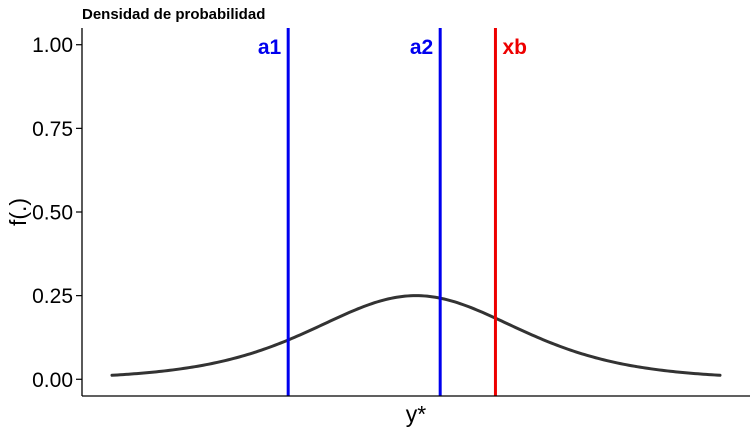 The image size is (756, 432). I want to click on chart-title: Densidad de probabilidad, so click(173, 14).